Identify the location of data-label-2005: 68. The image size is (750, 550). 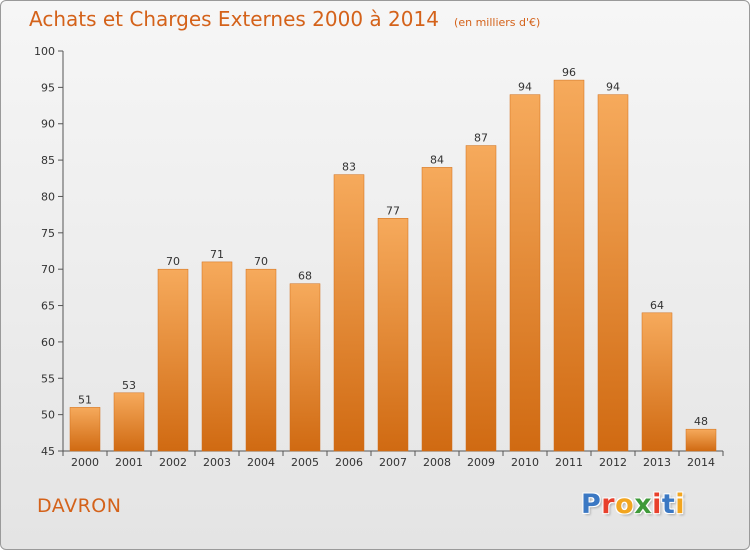
(305, 276).